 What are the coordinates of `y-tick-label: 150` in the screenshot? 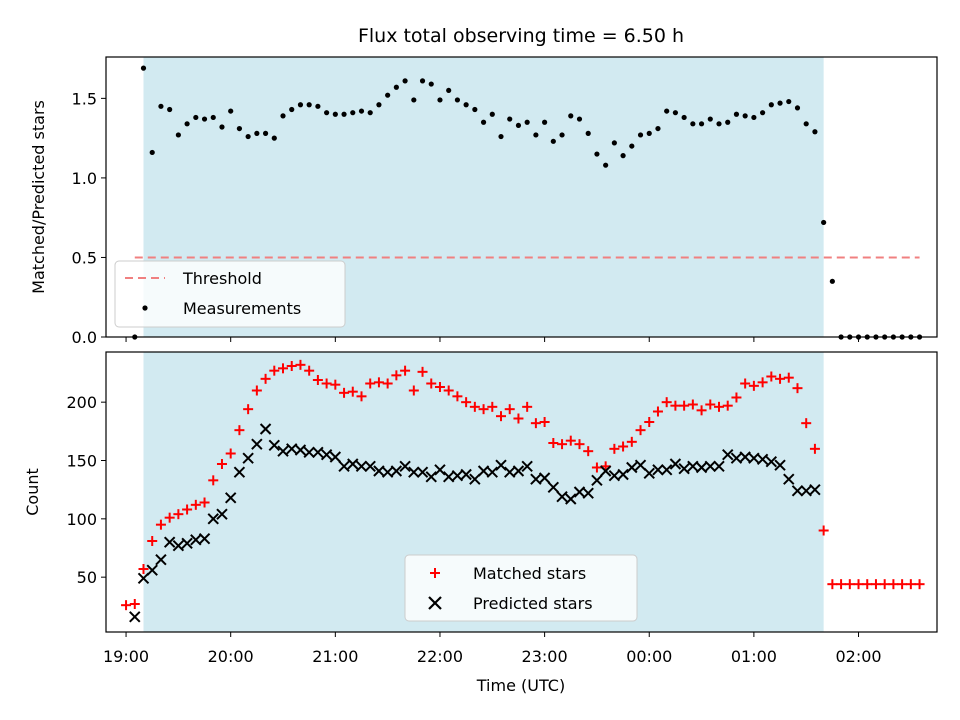 It's located at (81, 461).